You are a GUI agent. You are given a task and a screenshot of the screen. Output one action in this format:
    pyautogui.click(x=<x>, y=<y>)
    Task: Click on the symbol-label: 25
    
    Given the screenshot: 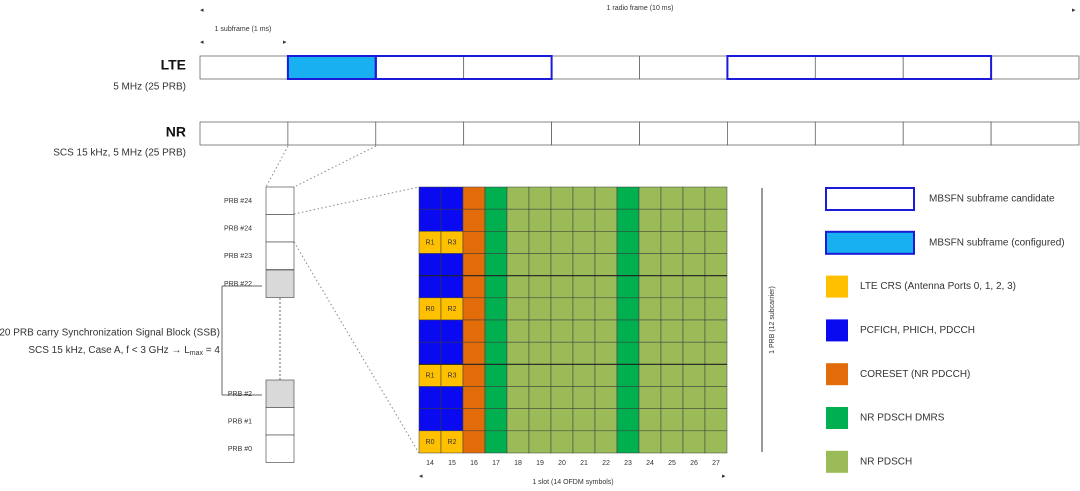 What is the action you would take?
    pyautogui.click(x=672, y=463)
    